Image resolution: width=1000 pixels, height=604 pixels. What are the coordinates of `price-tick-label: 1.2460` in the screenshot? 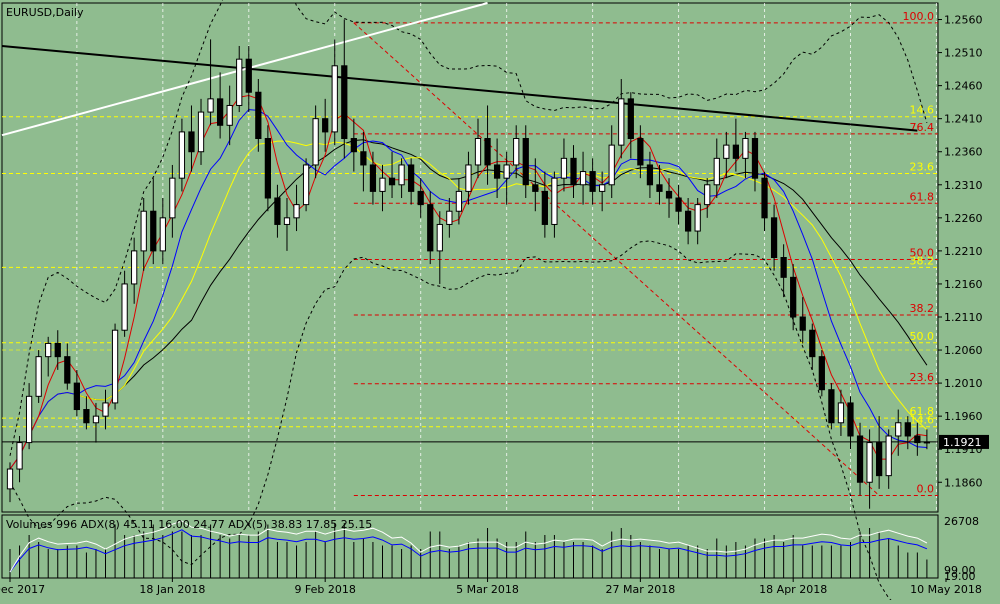 It's located at (963, 86).